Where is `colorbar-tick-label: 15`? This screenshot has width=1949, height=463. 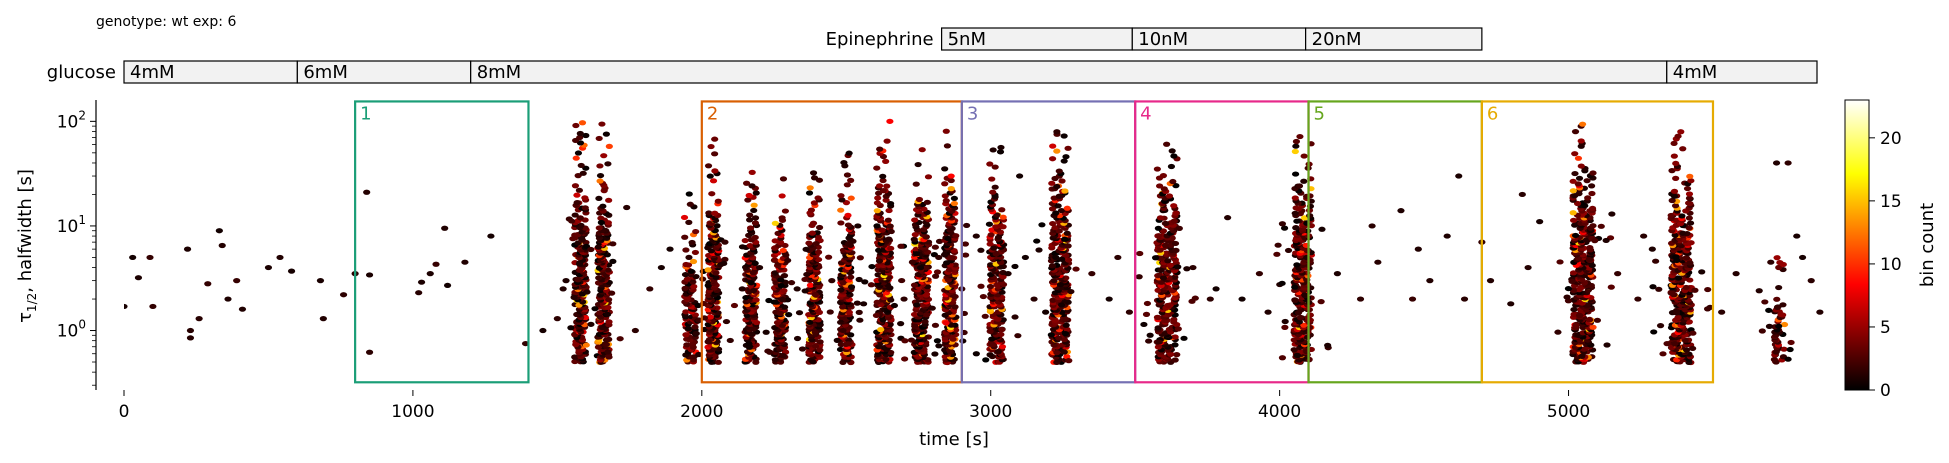
colorbar-tick-label: 15 is located at coordinates (1891, 202).